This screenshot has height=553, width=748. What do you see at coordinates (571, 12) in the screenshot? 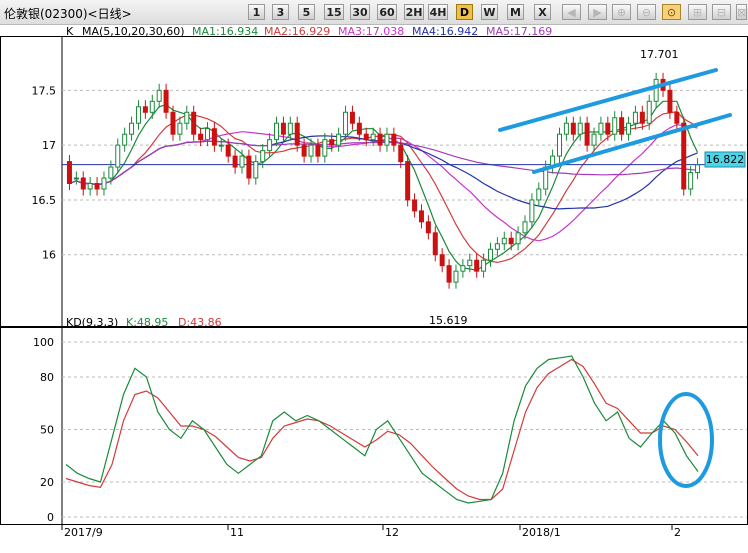
I see `left-arrow-icon: ◀` at bounding box center [571, 12].